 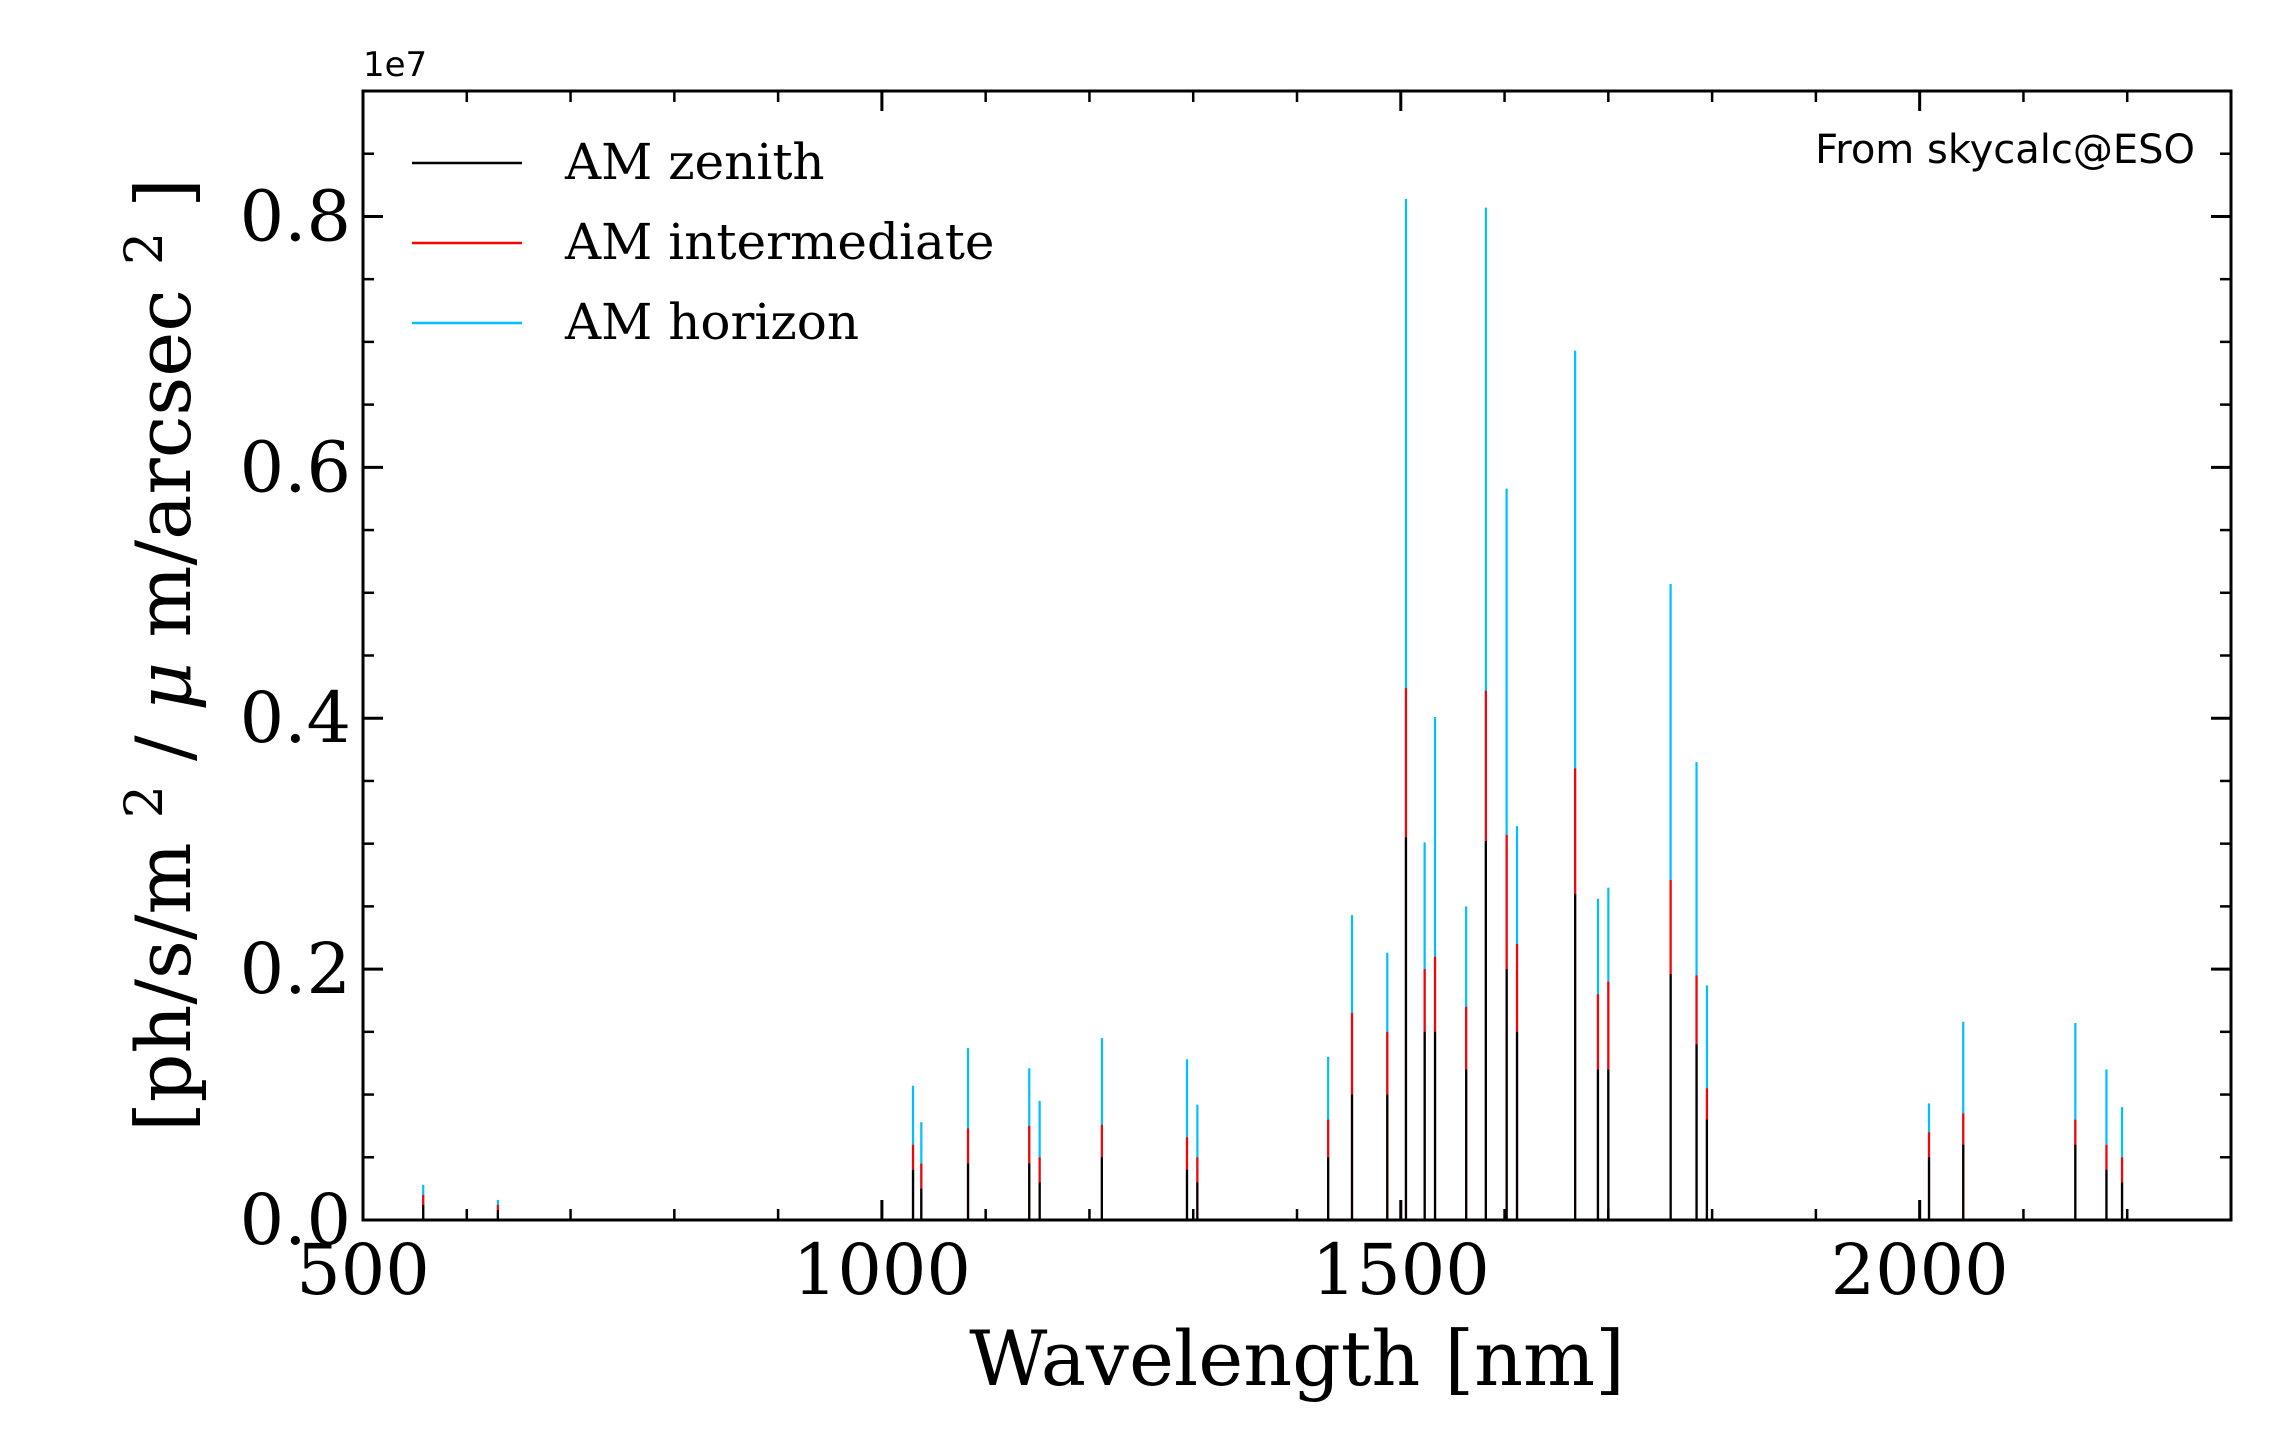 I want to click on legend-label: AM intermediate, so click(x=779, y=242).